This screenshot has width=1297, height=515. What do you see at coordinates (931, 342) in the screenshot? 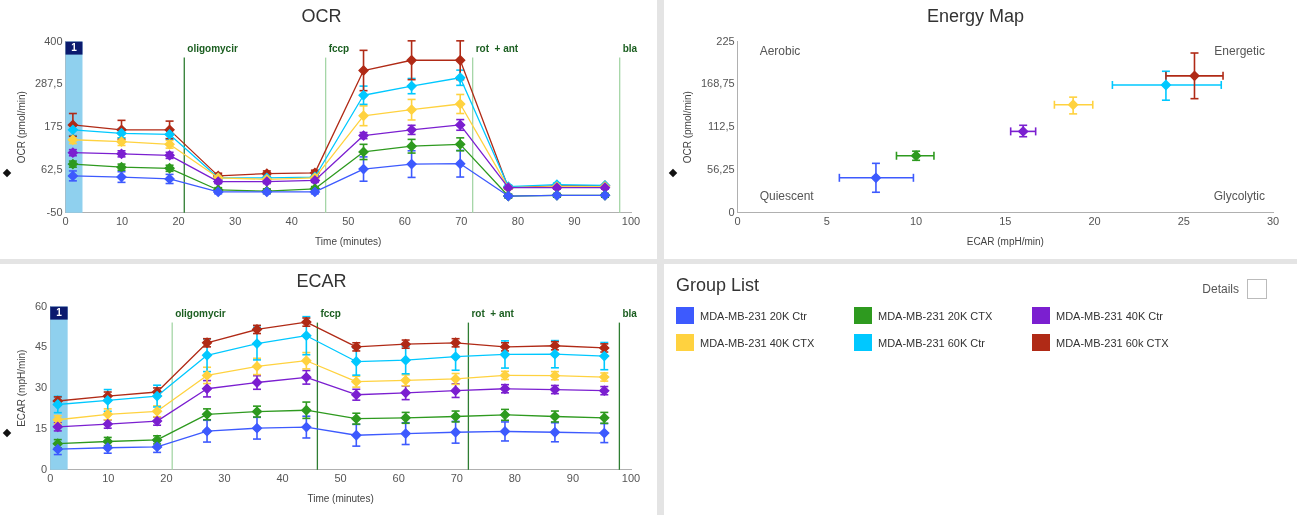
I see `legend-label: MDA-MB-231 60K Ctr` at bounding box center [931, 342].